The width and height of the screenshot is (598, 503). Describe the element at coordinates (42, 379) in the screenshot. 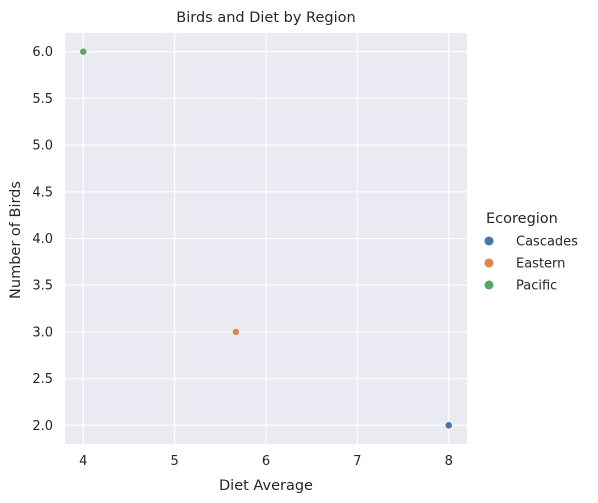

I see `y-tick-label: 2.5` at that location.